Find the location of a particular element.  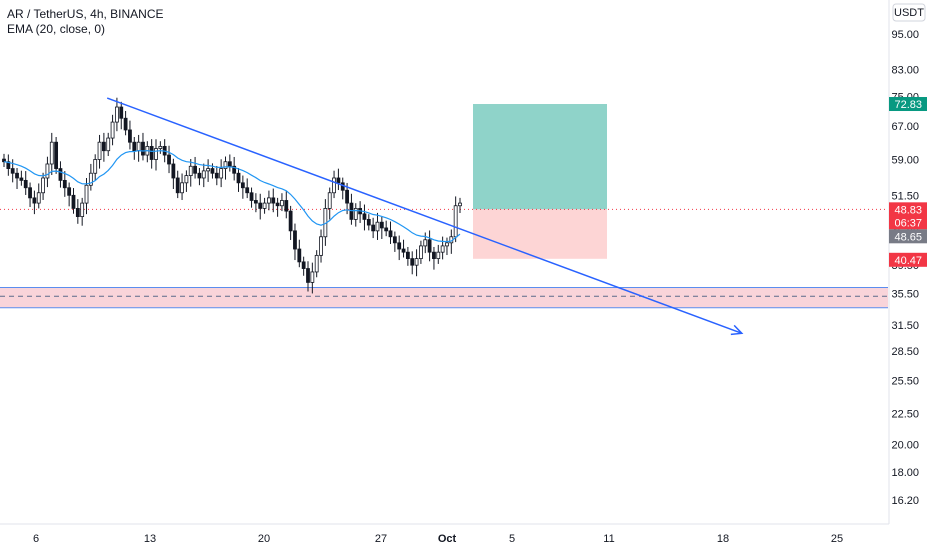

price-tick-label: 67.00 is located at coordinates (905, 127).